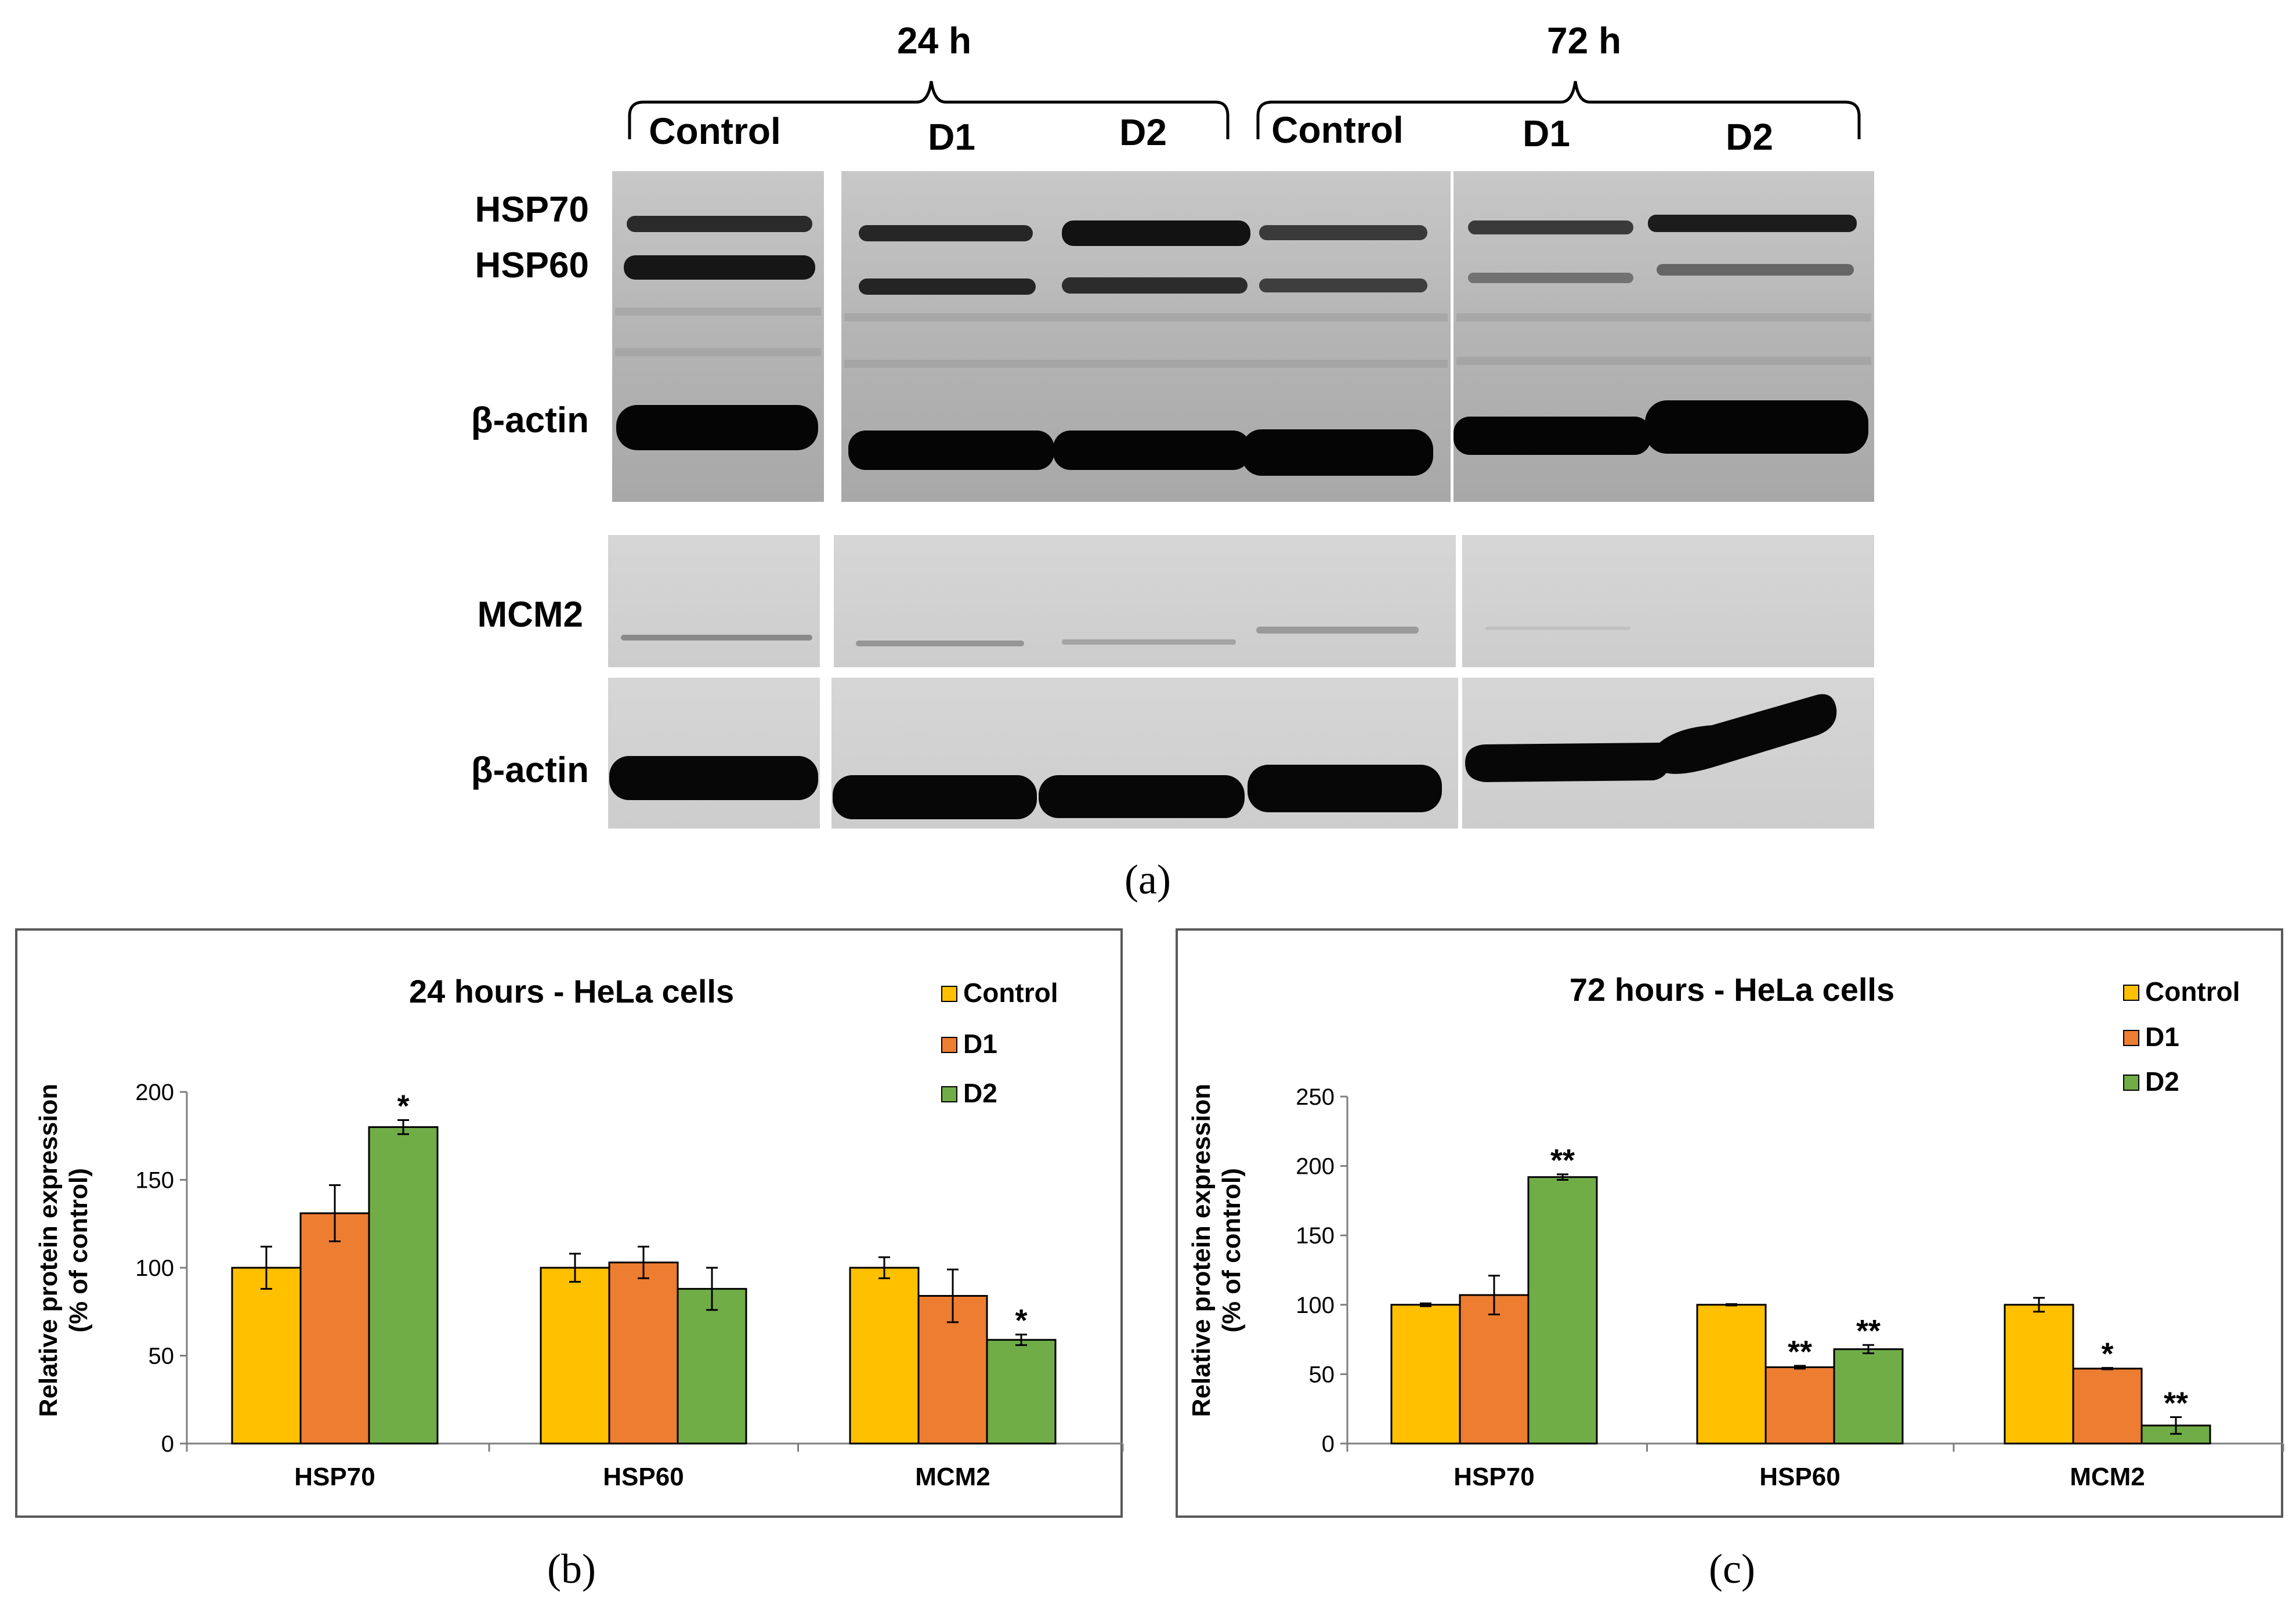 Image resolution: width=2296 pixels, height=1606 pixels. What do you see at coordinates (949, 1094) in the screenshot?
I see `legend-swatch-d2-b` at bounding box center [949, 1094].